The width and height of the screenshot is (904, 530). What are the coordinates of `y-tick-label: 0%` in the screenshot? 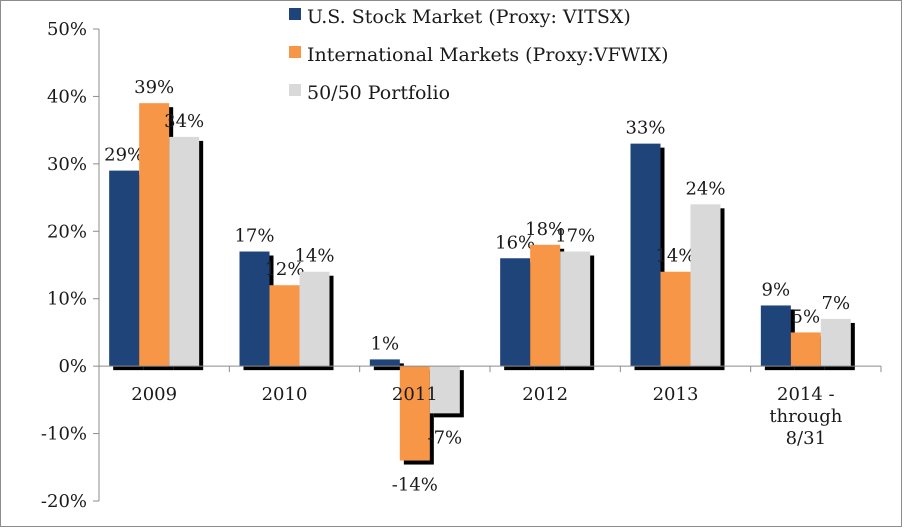 It's located at (72, 366).